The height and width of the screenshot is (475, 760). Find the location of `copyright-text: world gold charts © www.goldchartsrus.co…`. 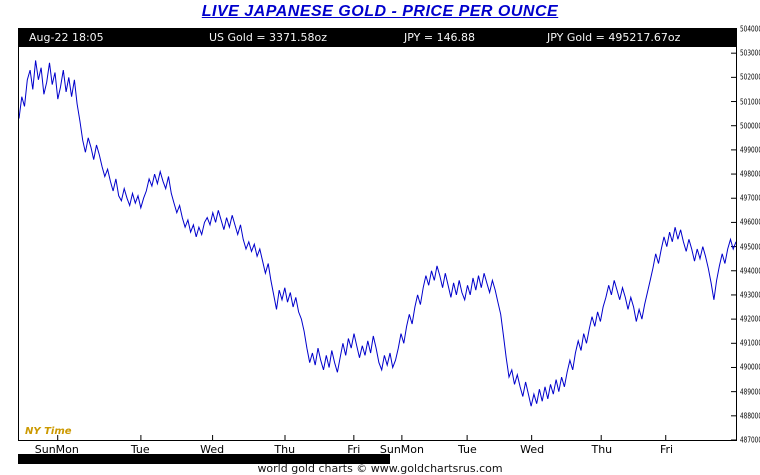

copyright-text: world gold charts © www.goldchartsrus.co… is located at coordinates (380, 468).